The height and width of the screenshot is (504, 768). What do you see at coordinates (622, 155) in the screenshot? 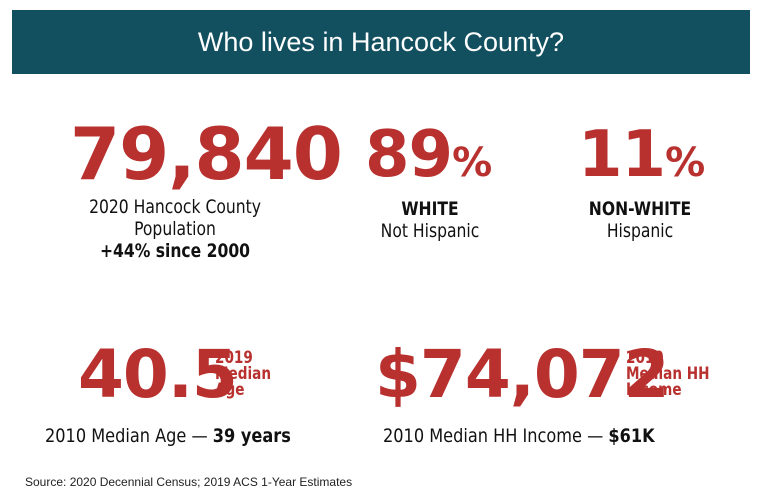
I see `number: 11` at bounding box center [622, 155].